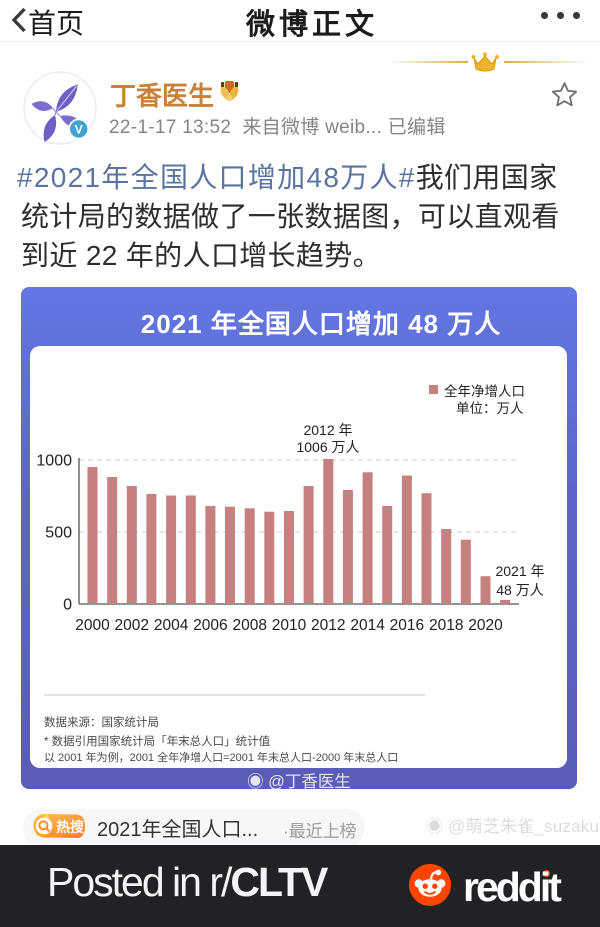  What do you see at coordinates (92, 625) in the screenshot?
I see `svg-text: 2000` at bounding box center [92, 625].